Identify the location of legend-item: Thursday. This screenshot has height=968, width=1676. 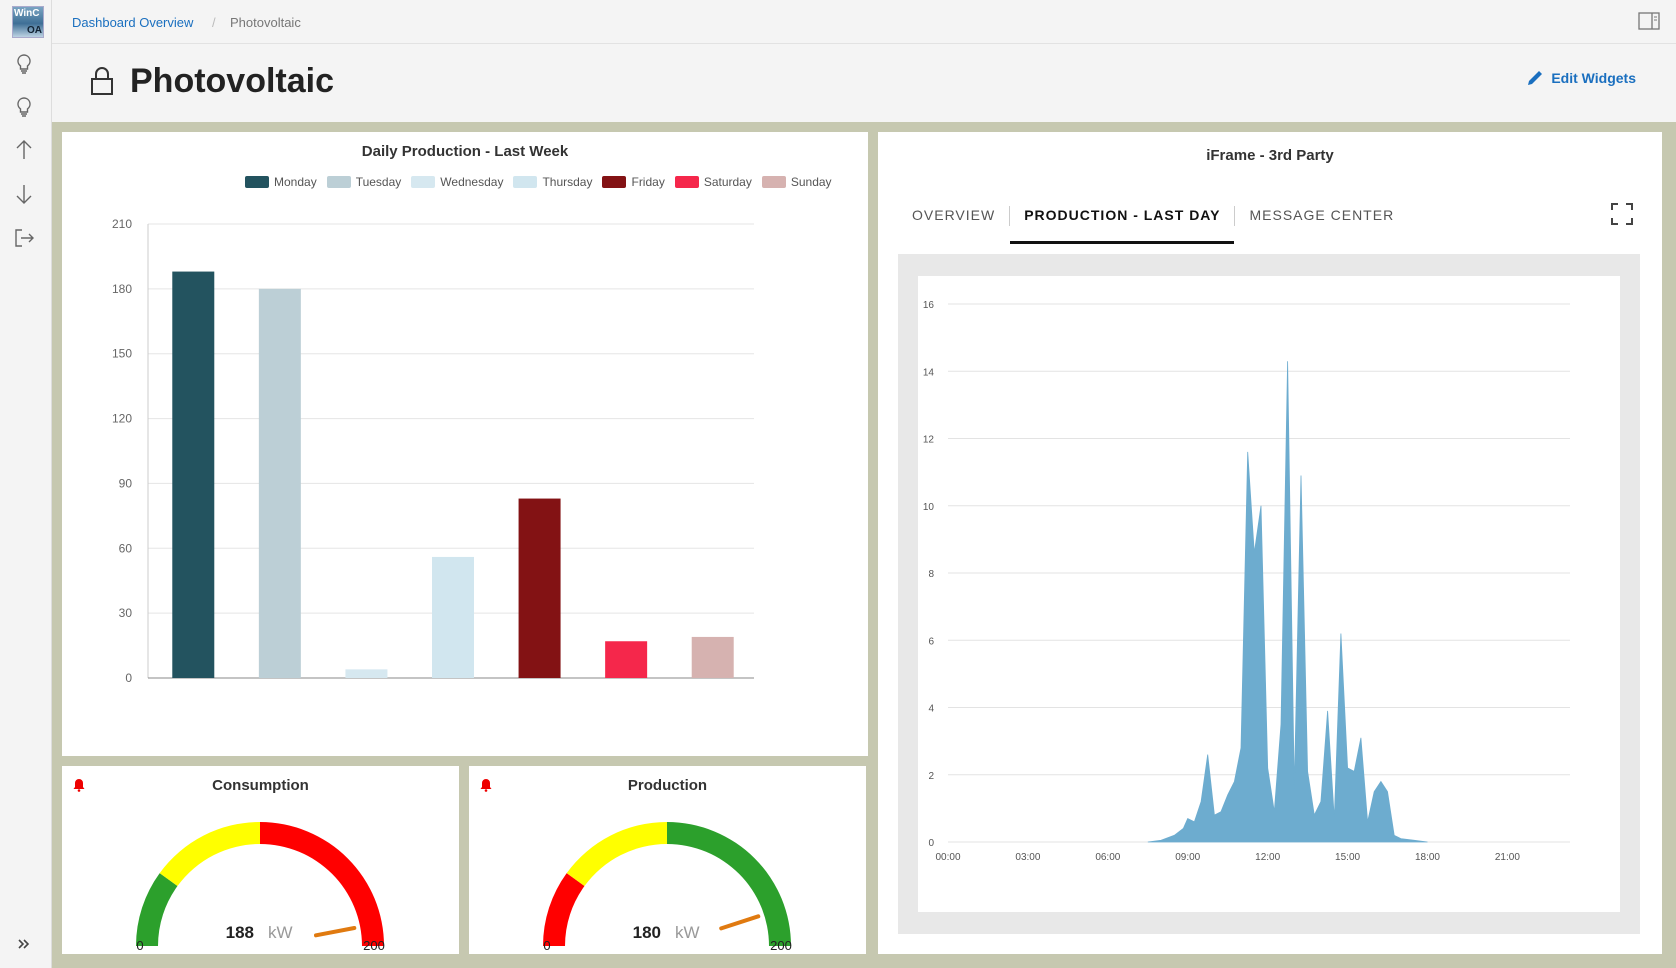
(552, 182).